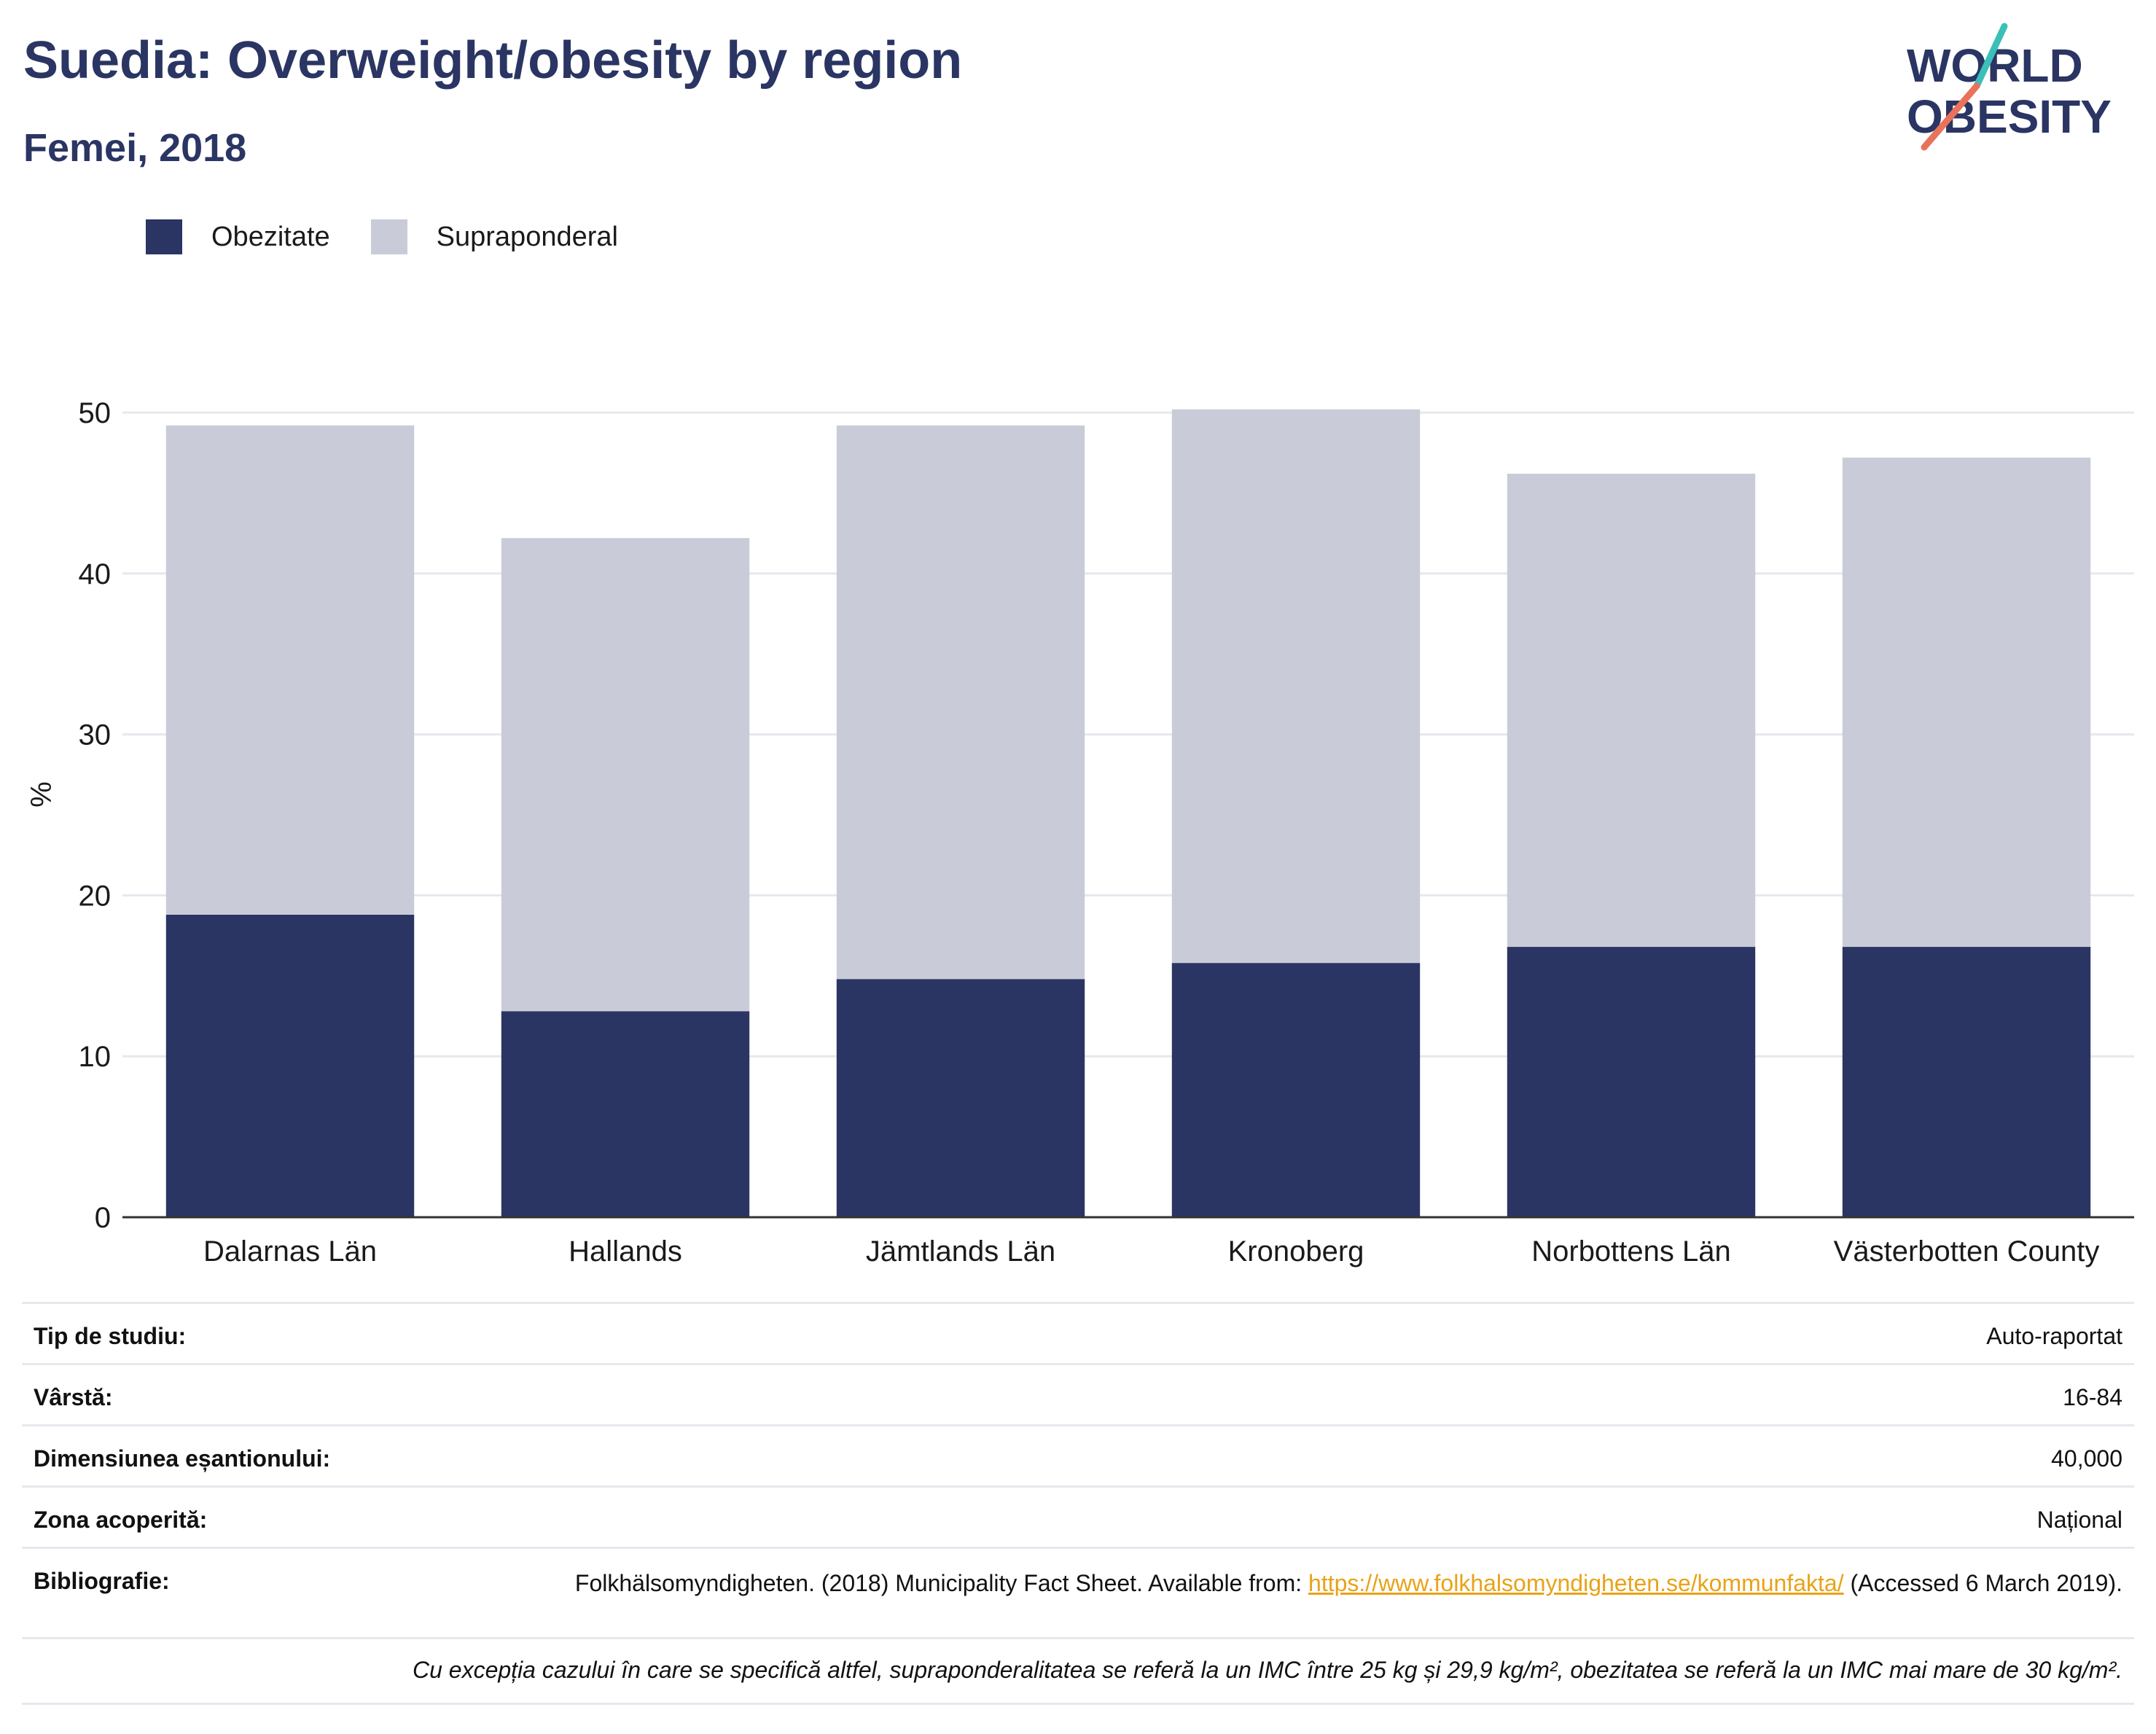 This screenshot has width=2156, height=1734. I want to click on info-label-study-type: Tip de studiu:, so click(111, 1336).